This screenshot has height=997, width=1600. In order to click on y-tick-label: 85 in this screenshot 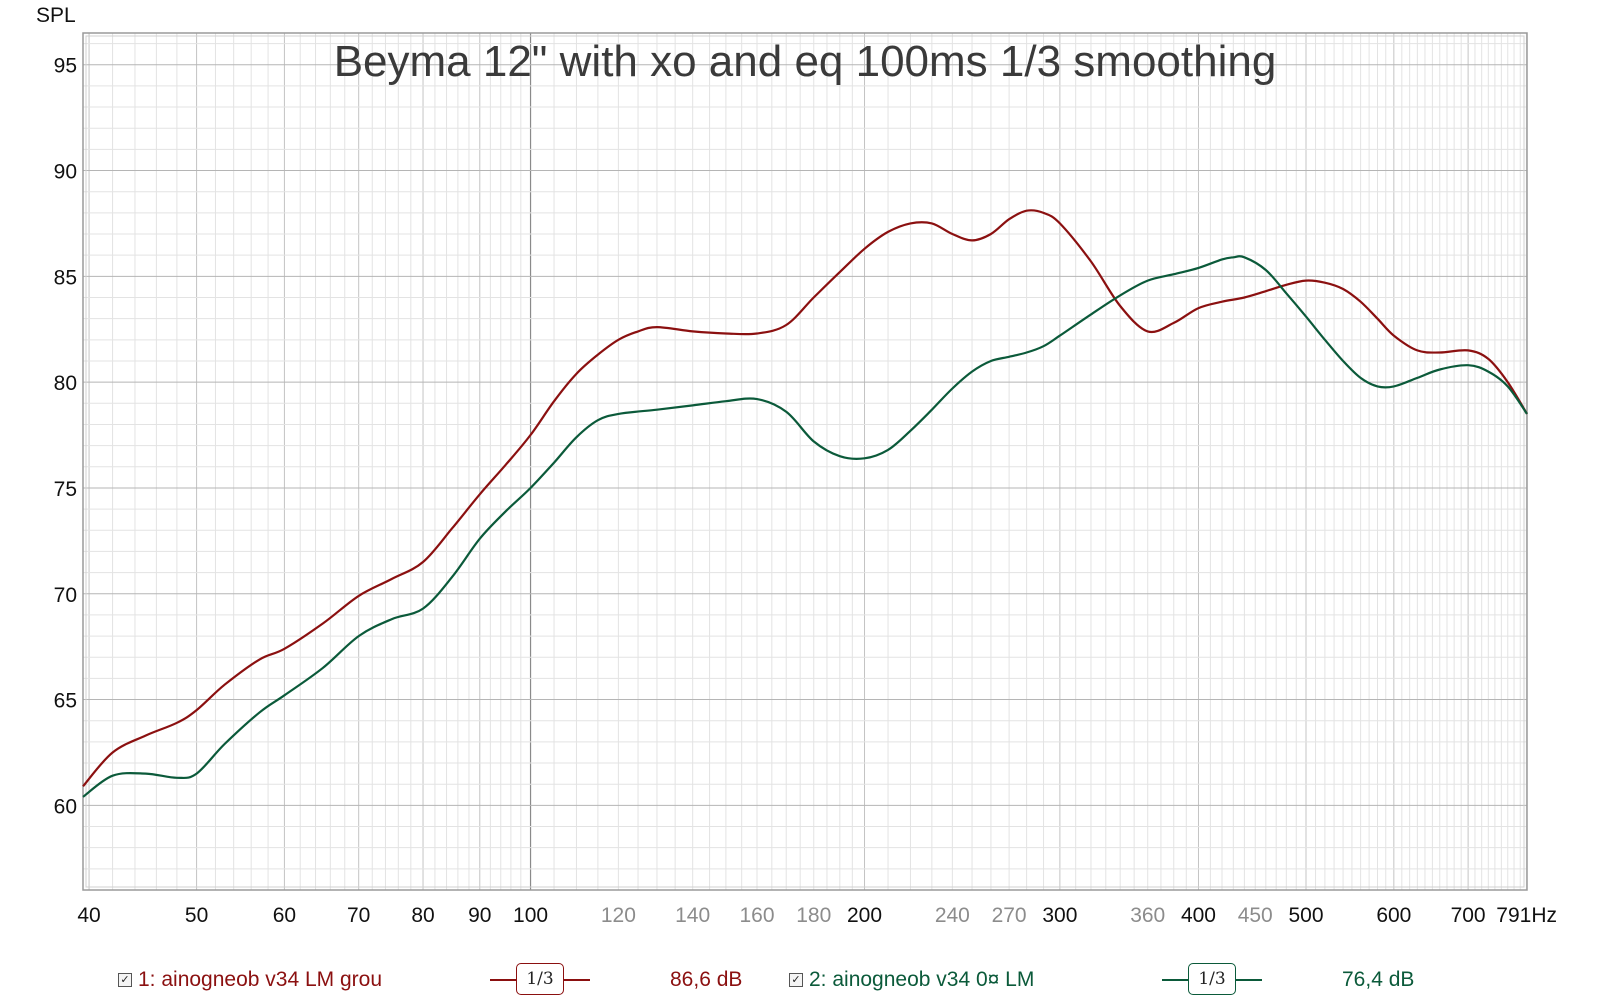, I will do `click(65, 277)`.